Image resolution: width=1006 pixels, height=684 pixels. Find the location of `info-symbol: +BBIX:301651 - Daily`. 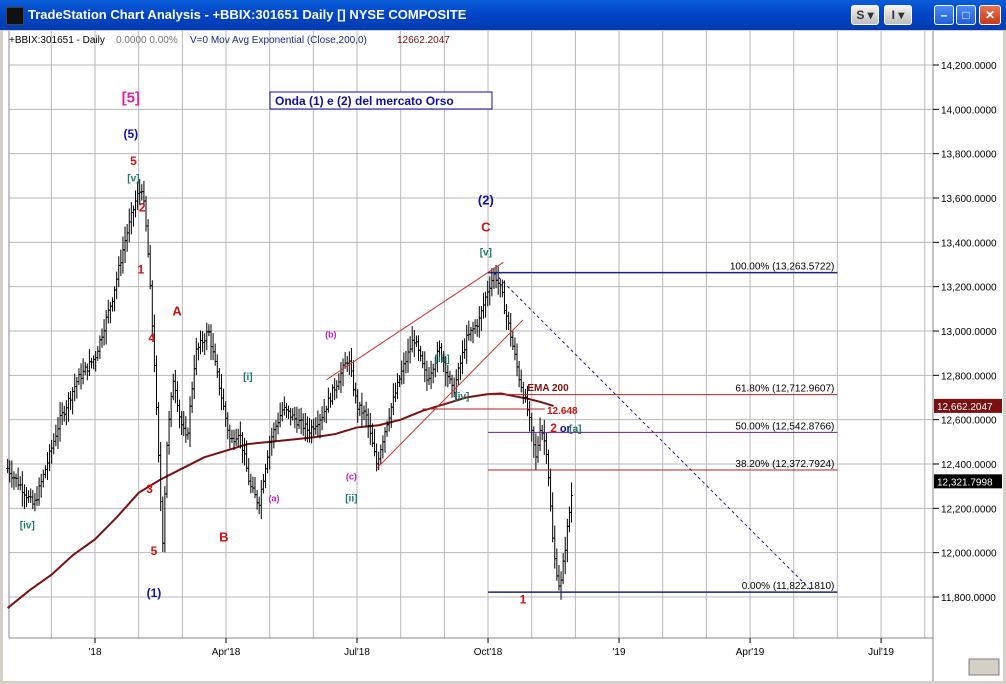

info-symbol: +BBIX:301651 - Daily is located at coordinates (57, 40).